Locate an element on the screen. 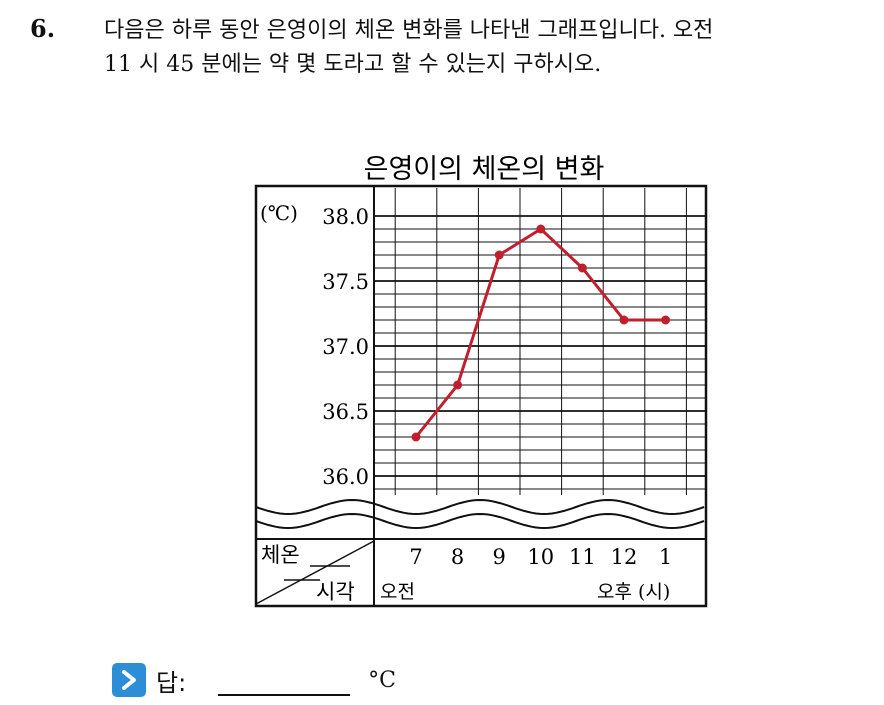 Image resolution: width=884 pixels, height=705 pixels. grid-minor is located at coordinates (540, 365).